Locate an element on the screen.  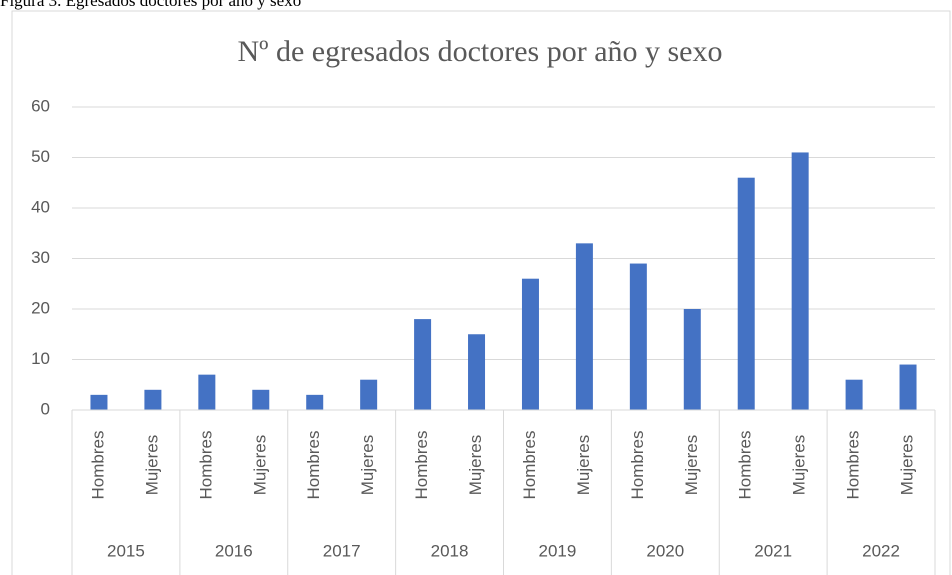
chart-title: Nº de egresados doctores por año y sexo is located at coordinates (480, 51).